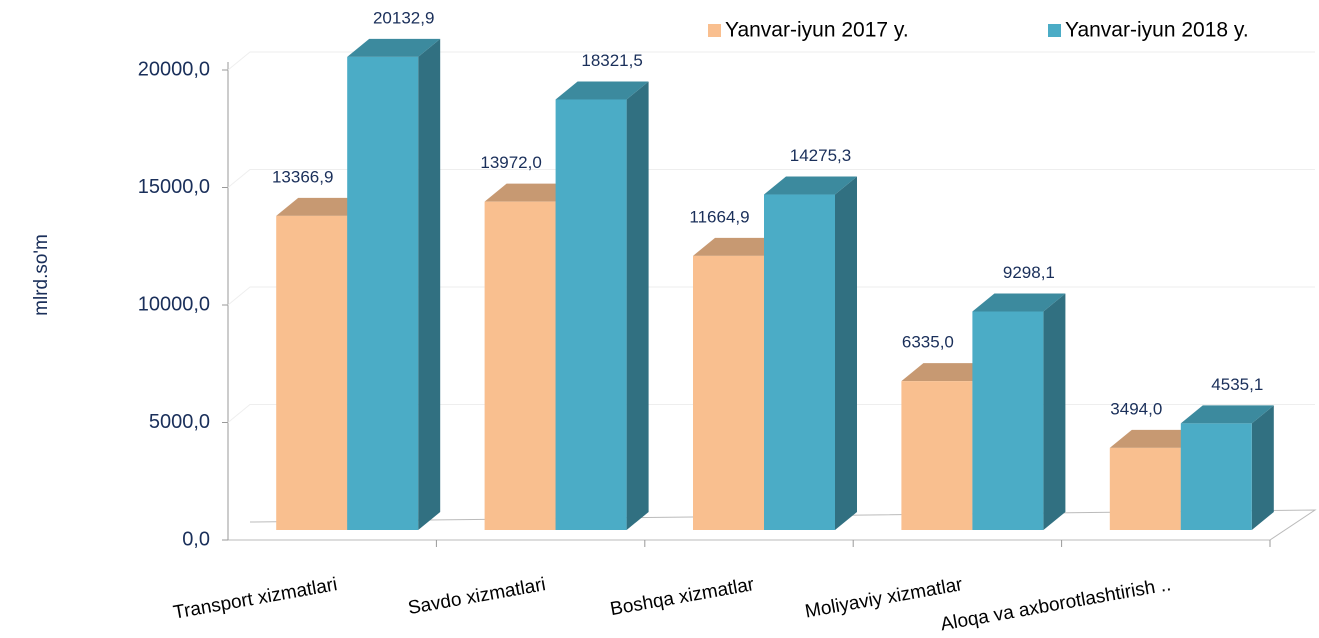  Describe the element at coordinates (683, 597) in the screenshot. I see `x-tick-label: Boshqa xizmatlar` at that location.